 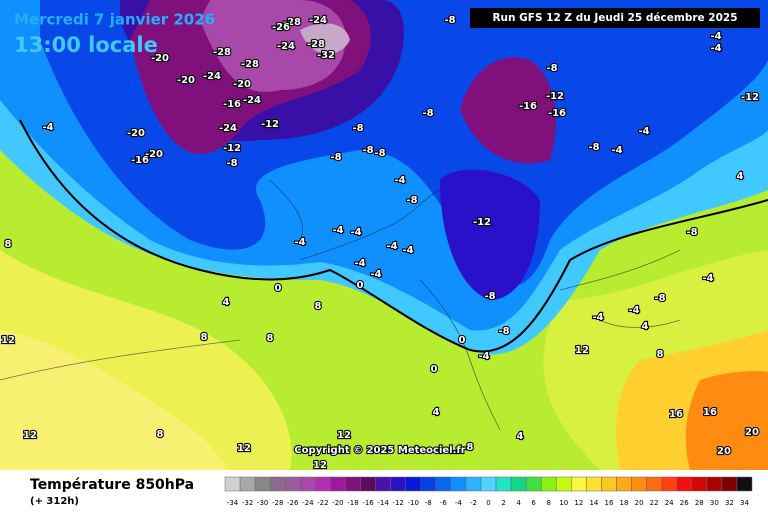 What do you see at coordinates (247, 503) in the screenshot?
I see `scale-label: -32` at bounding box center [247, 503].